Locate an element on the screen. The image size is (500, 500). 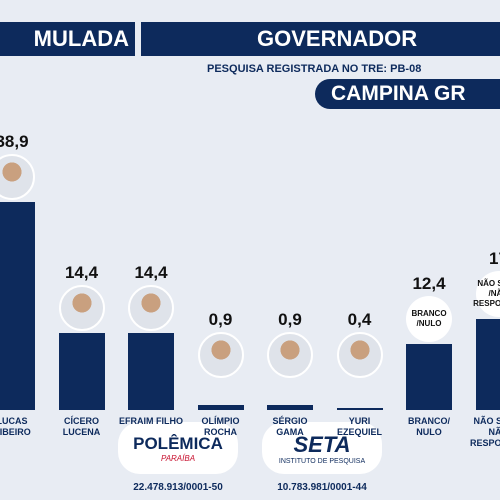
logo-box: SETA INSTITUTO DE PESQUISA is located at coordinates (322, 448).